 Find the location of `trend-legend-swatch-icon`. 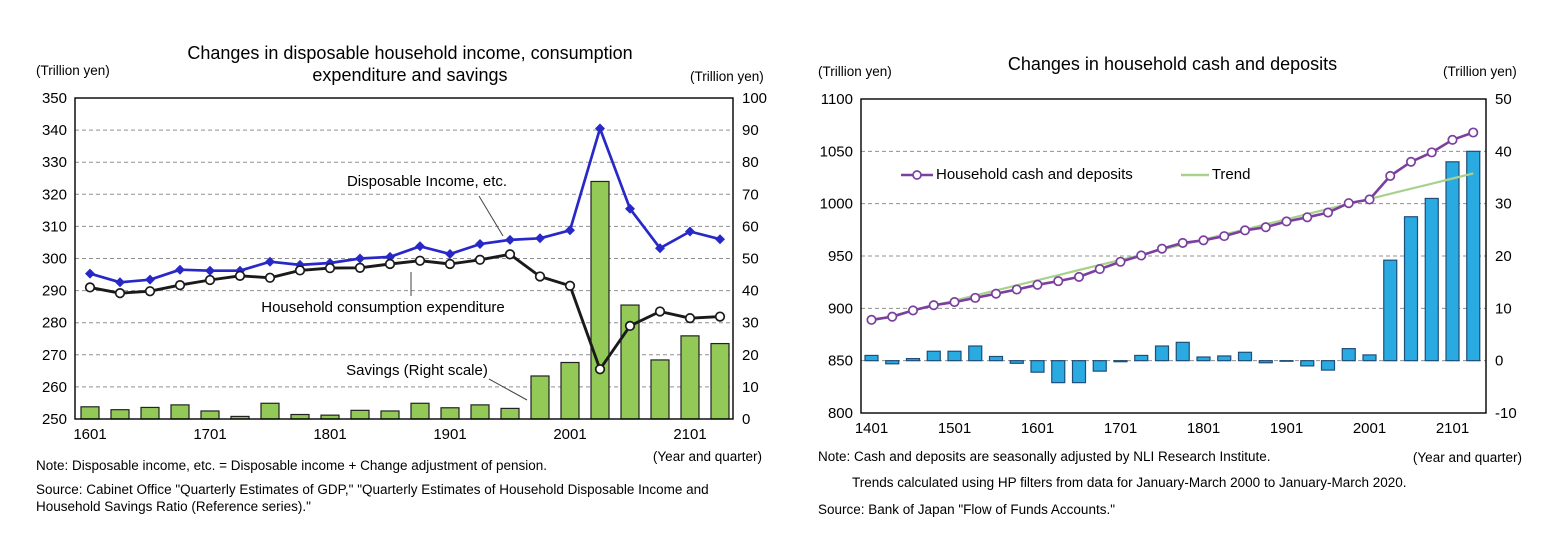

trend-legend-swatch-icon is located at coordinates (1194, 174).